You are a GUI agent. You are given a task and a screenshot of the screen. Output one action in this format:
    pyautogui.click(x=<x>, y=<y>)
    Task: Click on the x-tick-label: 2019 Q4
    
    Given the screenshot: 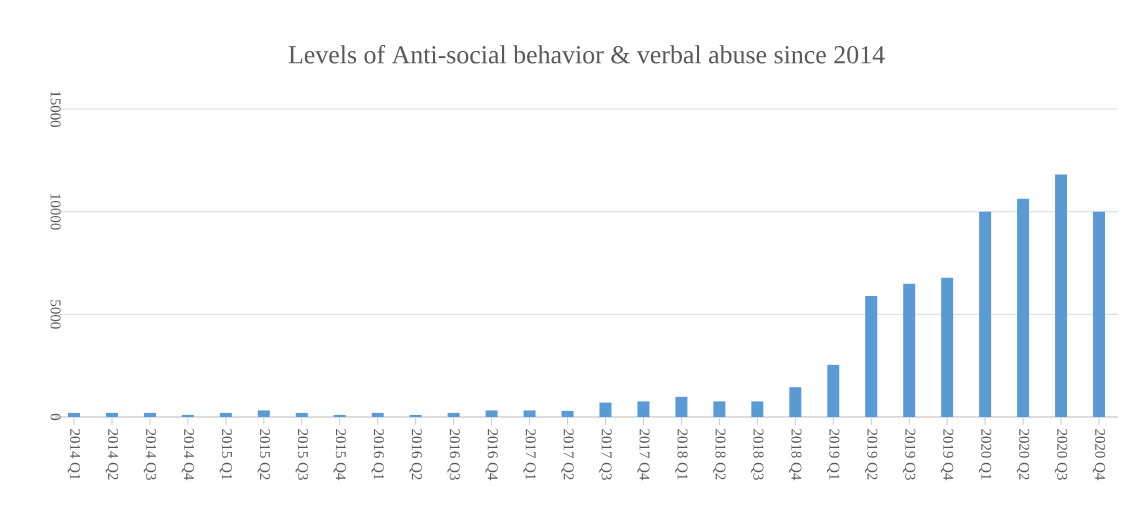 What is the action you would take?
    pyautogui.click(x=947, y=455)
    